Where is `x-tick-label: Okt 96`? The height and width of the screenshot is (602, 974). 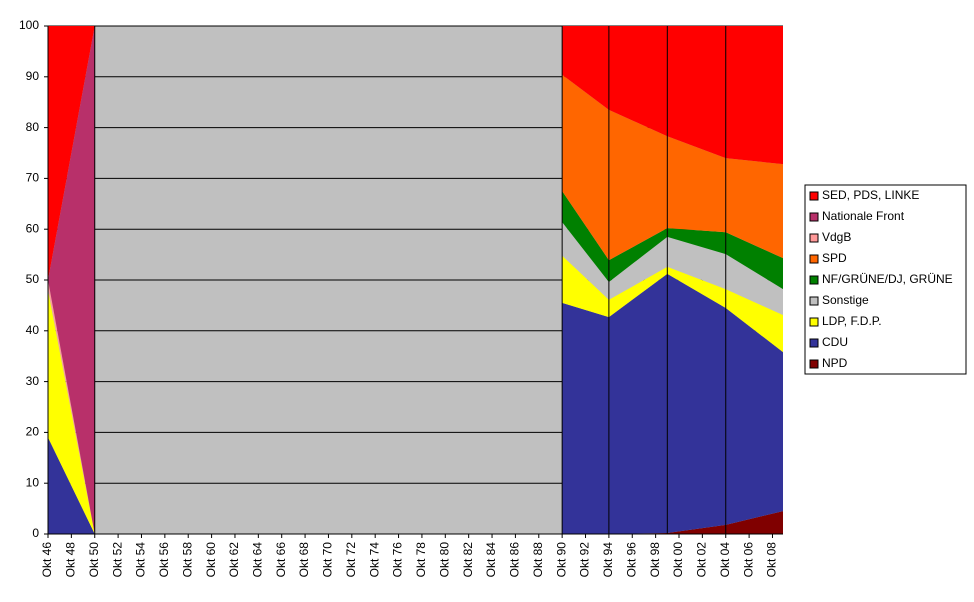 x-tick-label: Okt 96 is located at coordinates (631, 560).